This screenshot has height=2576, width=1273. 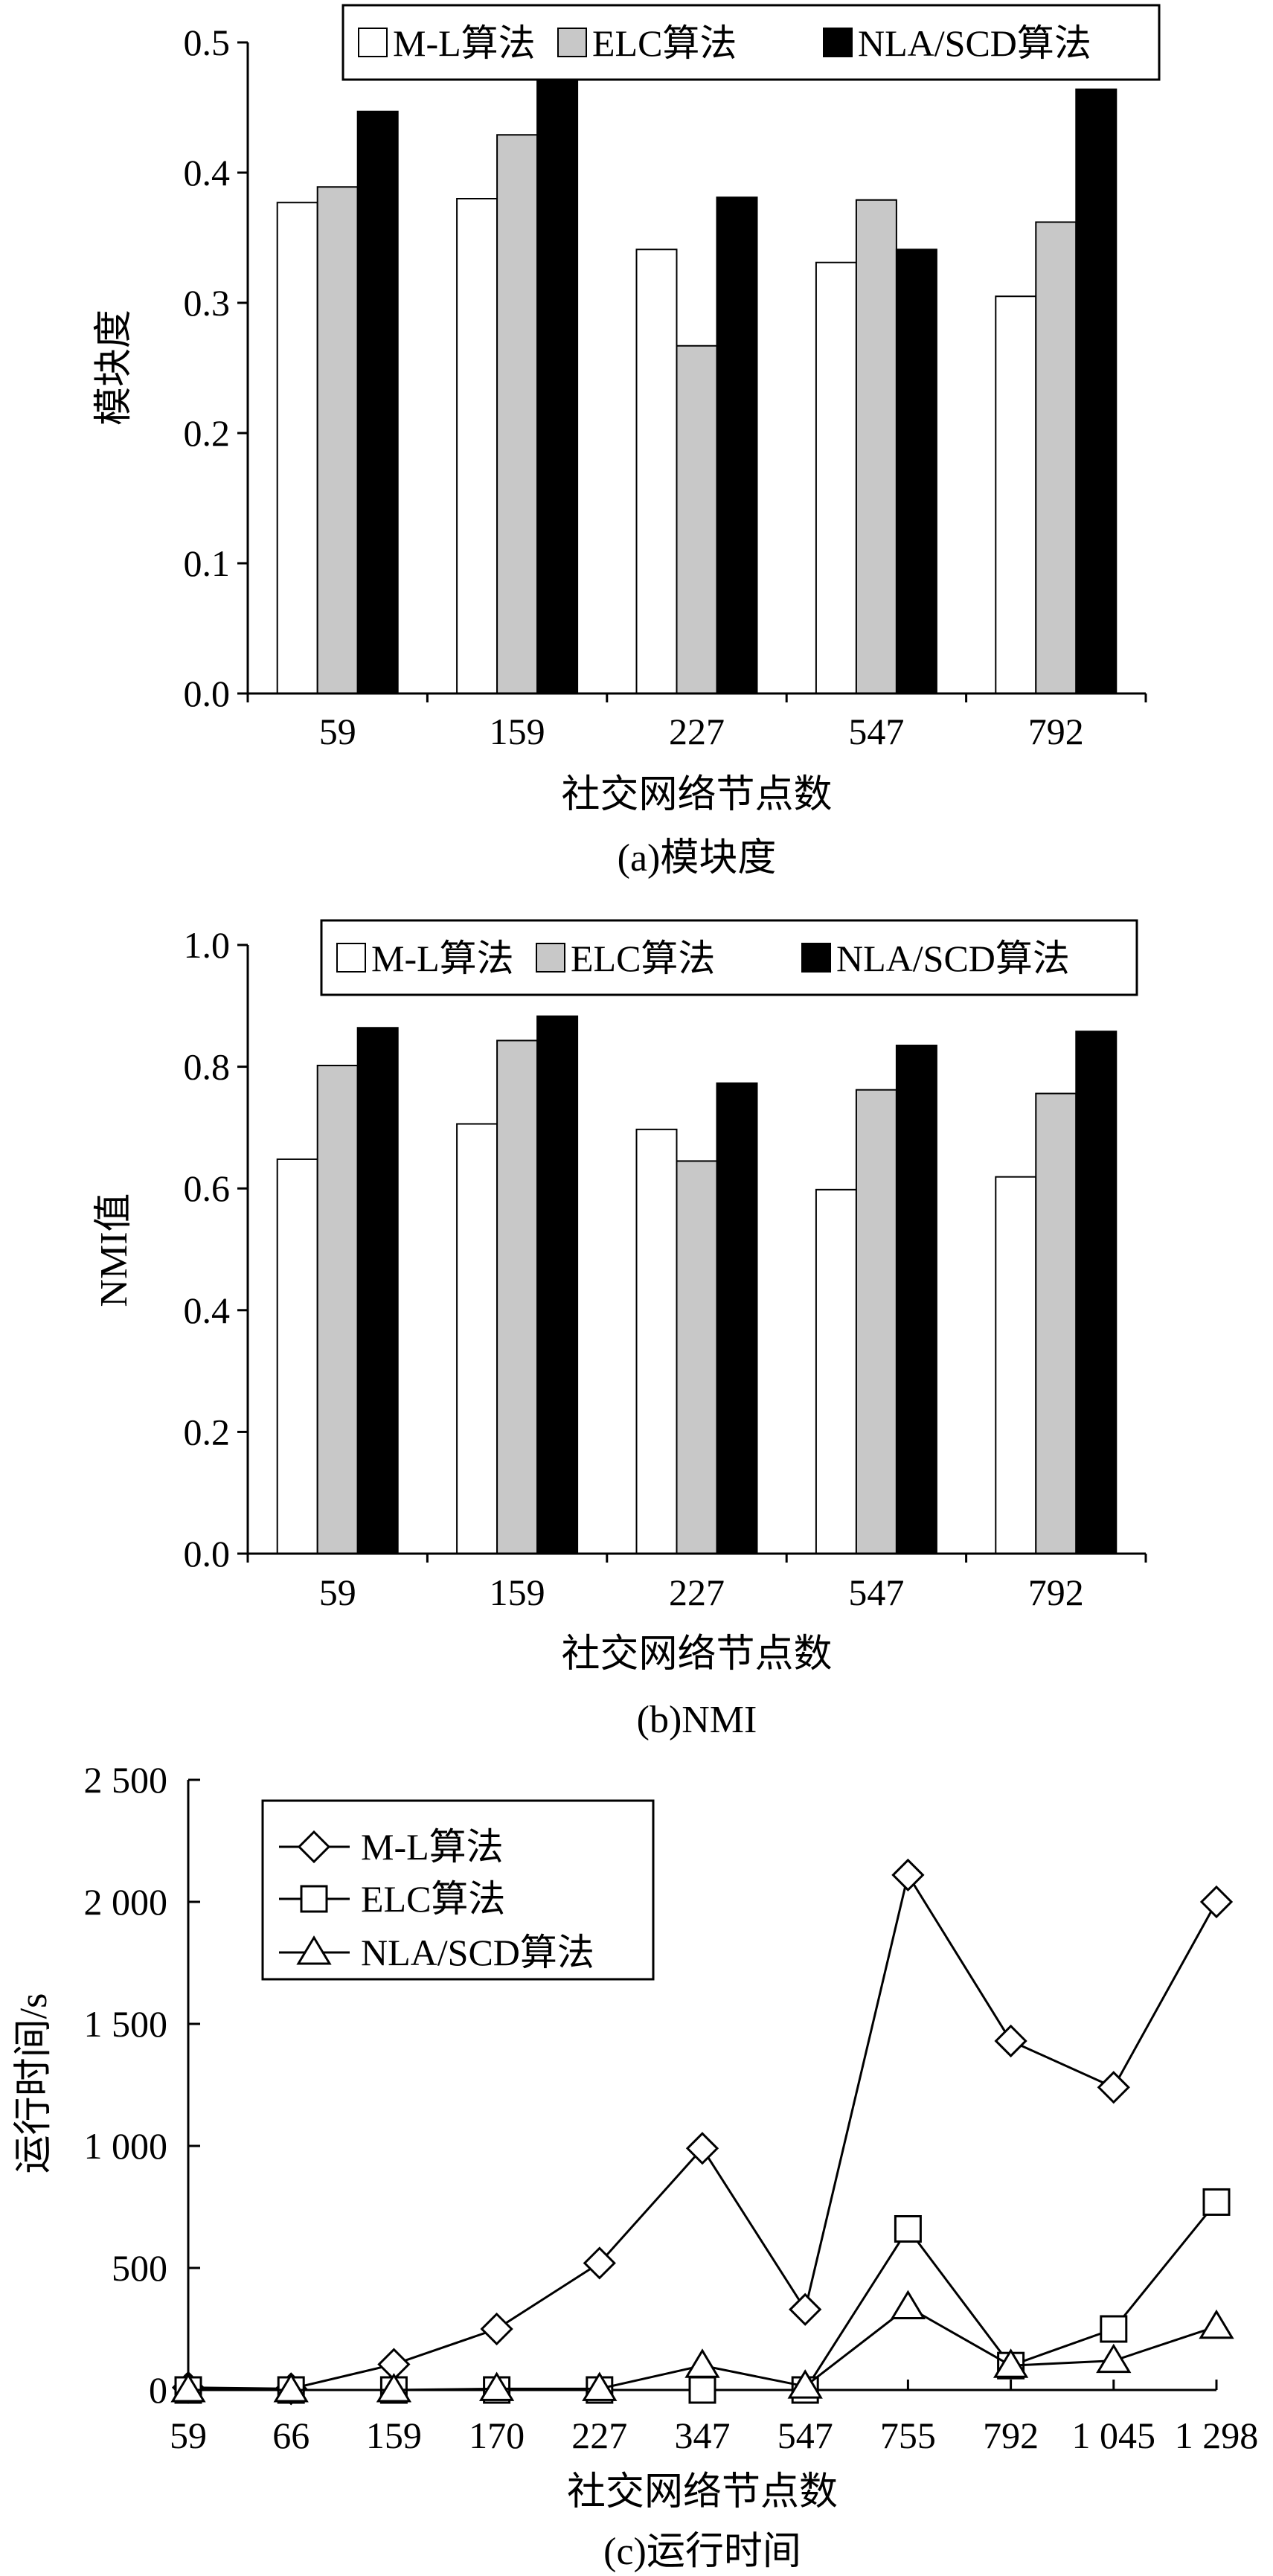 What do you see at coordinates (114, 1250) in the screenshot?
I see `y-axis-label: NMI值` at bounding box center [114, 1250].